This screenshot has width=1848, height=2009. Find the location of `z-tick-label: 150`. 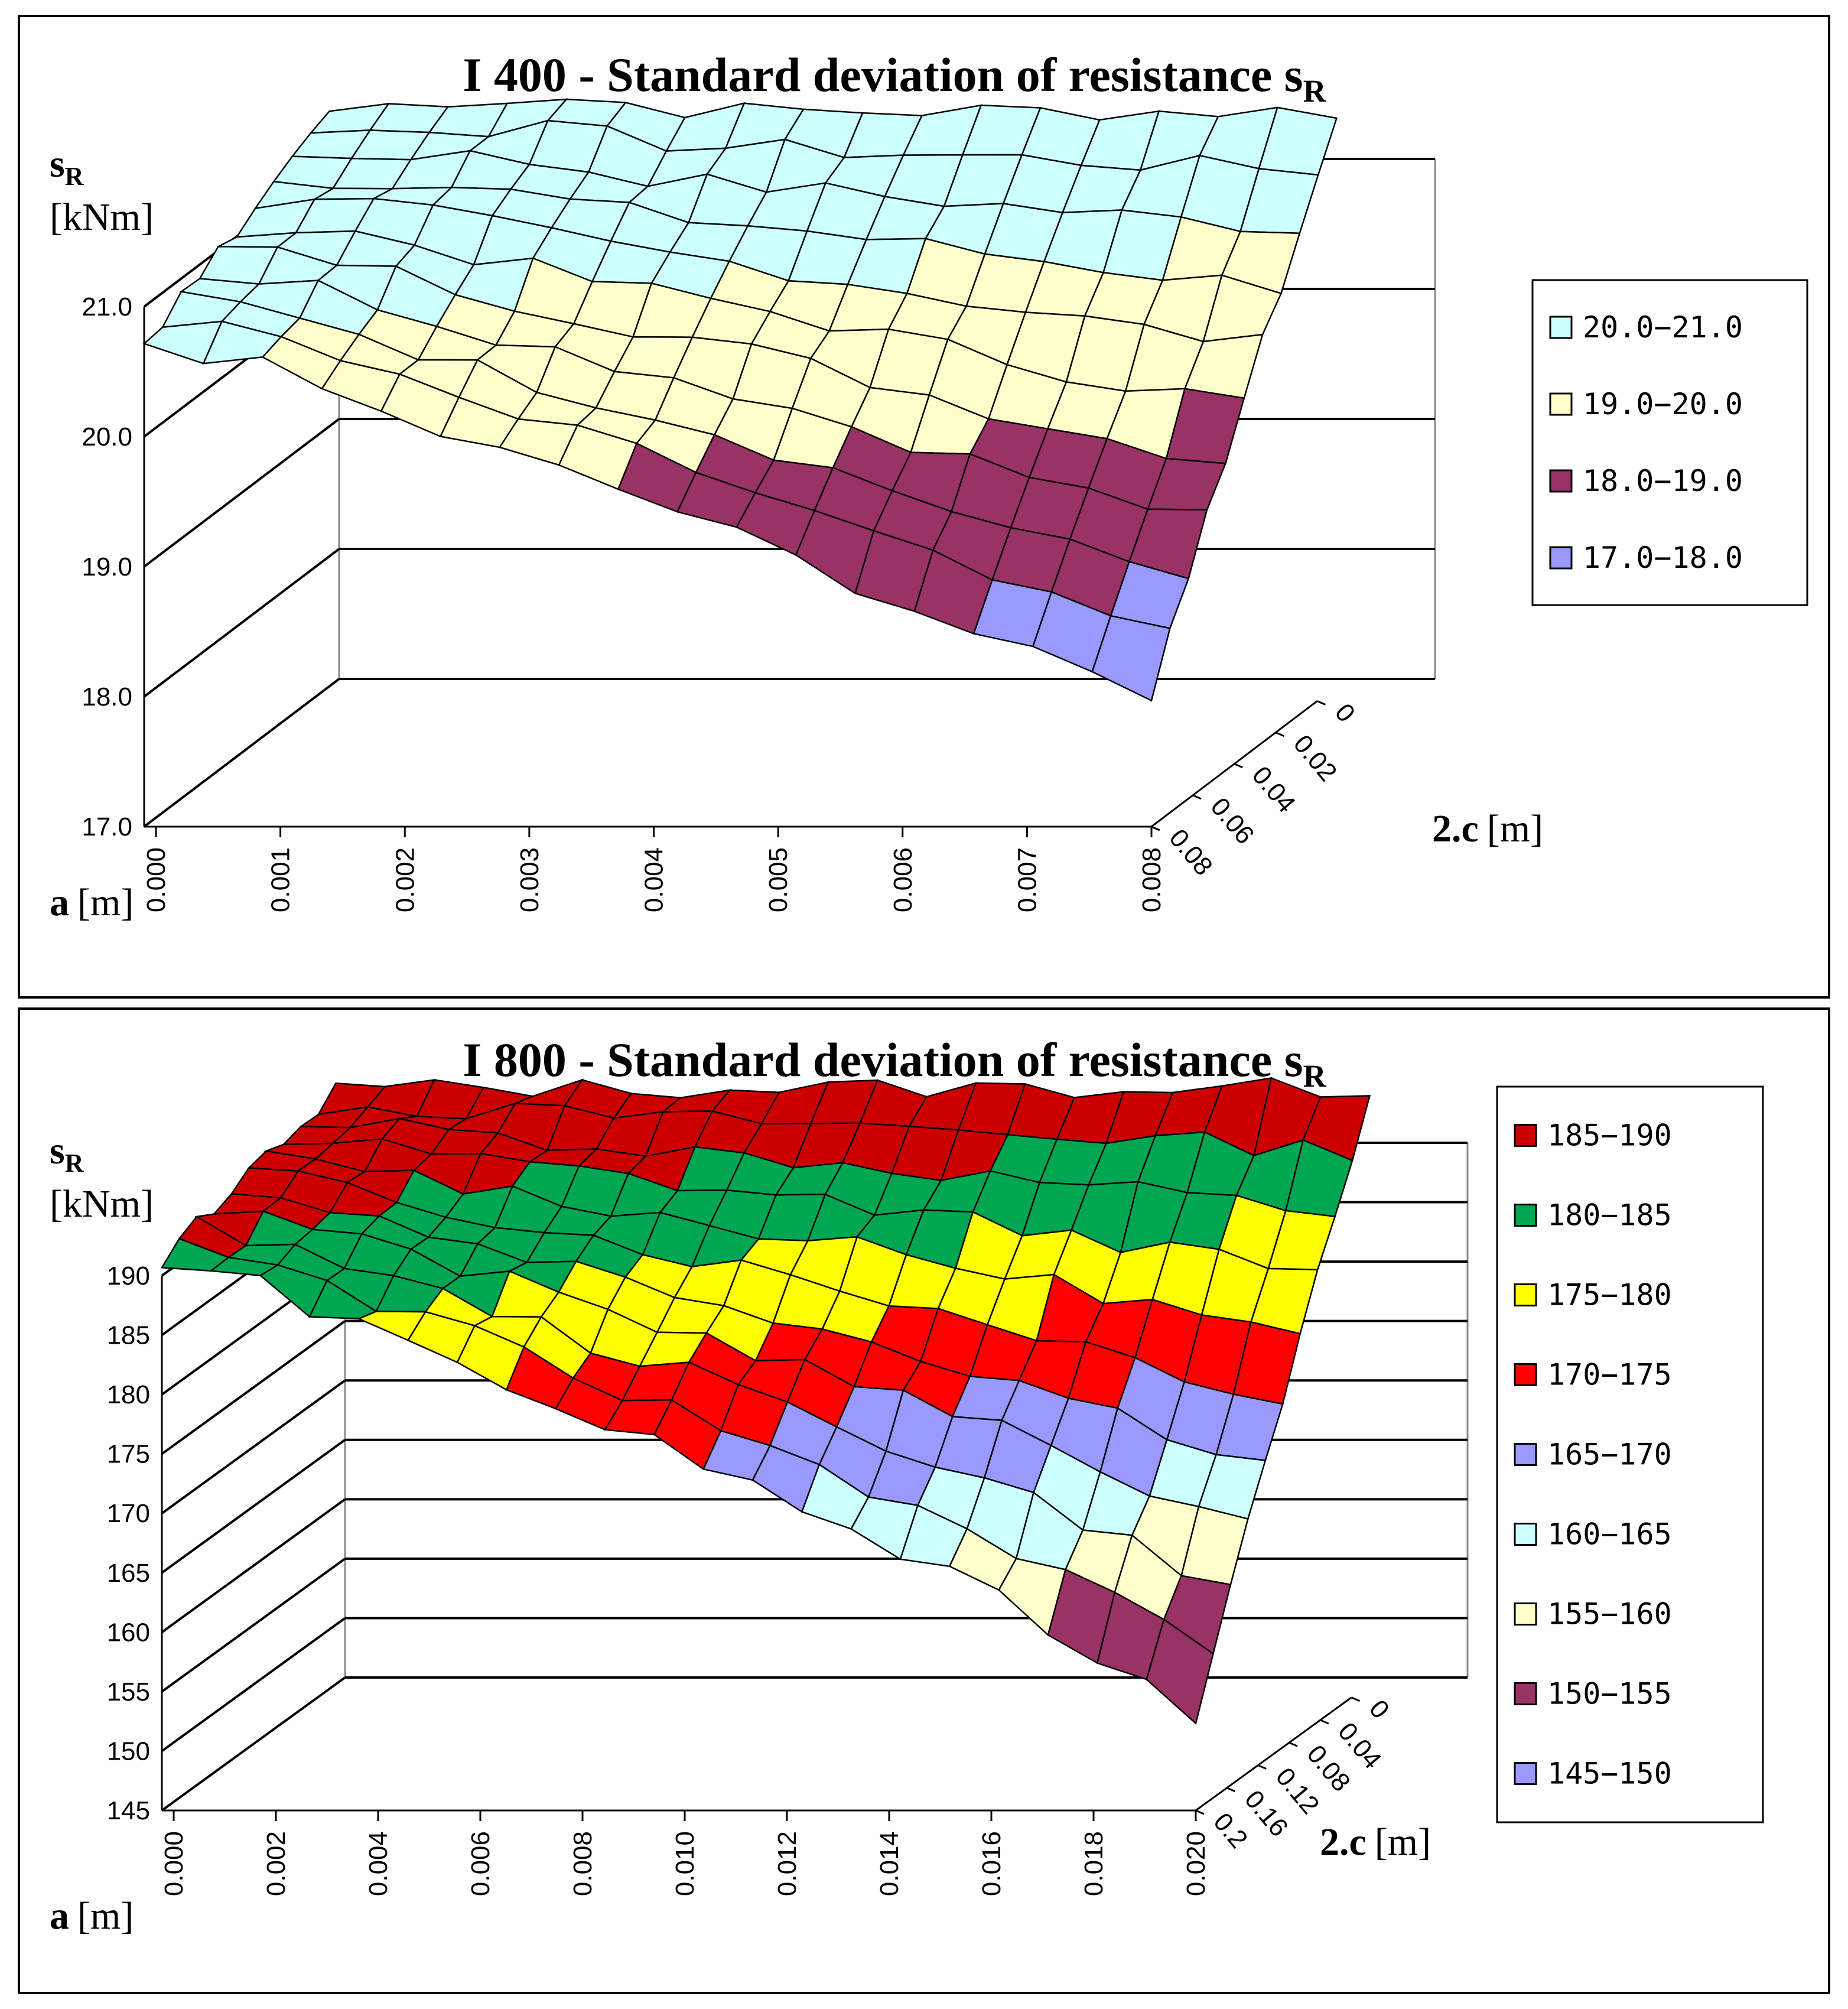

z-tick-label: 150 is located at coordinates (128, 1752).